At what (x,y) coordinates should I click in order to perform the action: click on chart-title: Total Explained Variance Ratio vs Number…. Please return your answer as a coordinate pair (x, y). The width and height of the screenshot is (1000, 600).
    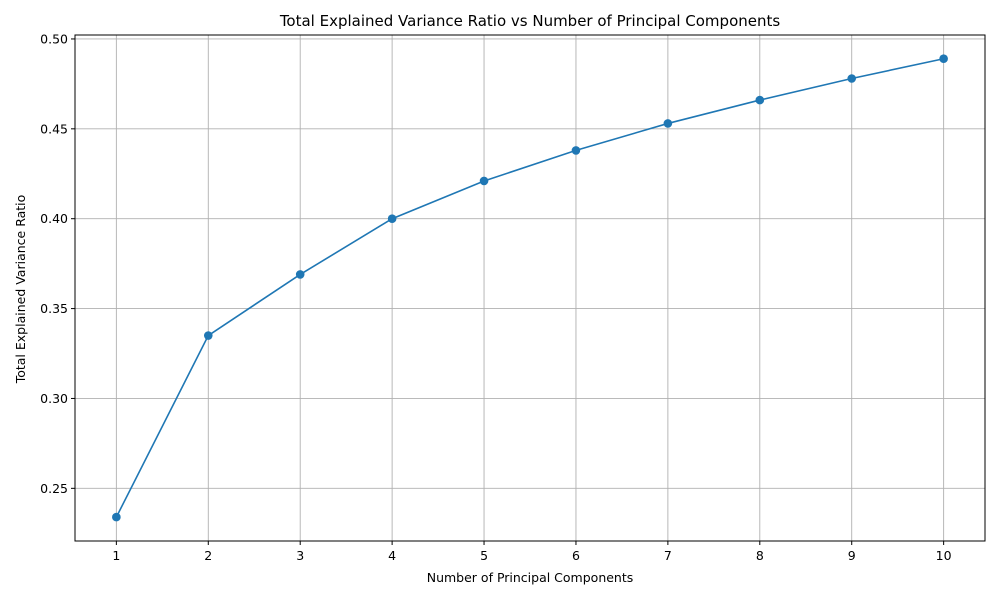
    Looking at the image, I should click on (530, 21).